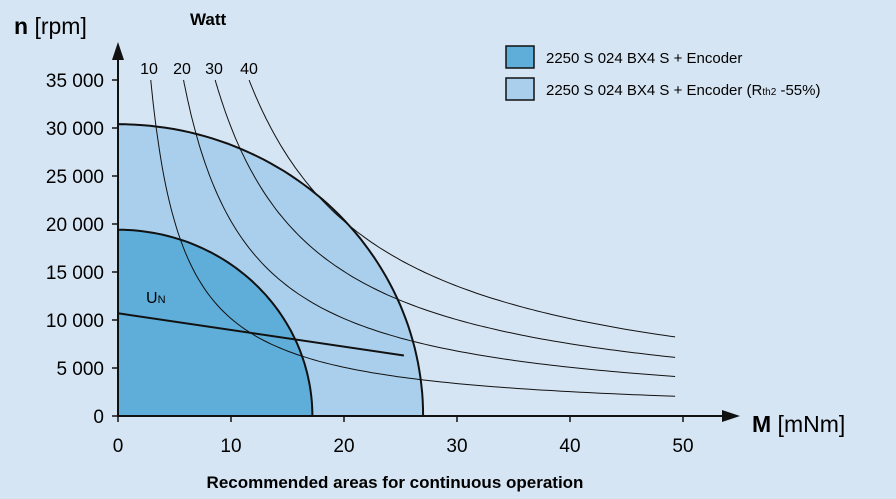 This screenshot has width=896, height=499. Describe the element at coordinates (118, 446) in the screenshot. I see `x-tick-label: 0` at that location.